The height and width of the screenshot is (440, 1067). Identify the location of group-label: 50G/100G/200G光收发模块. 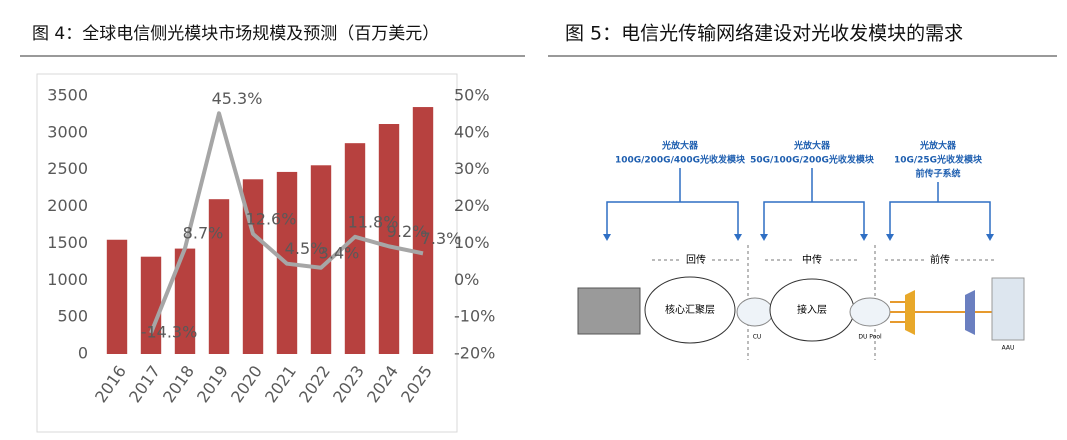
(812, 160).